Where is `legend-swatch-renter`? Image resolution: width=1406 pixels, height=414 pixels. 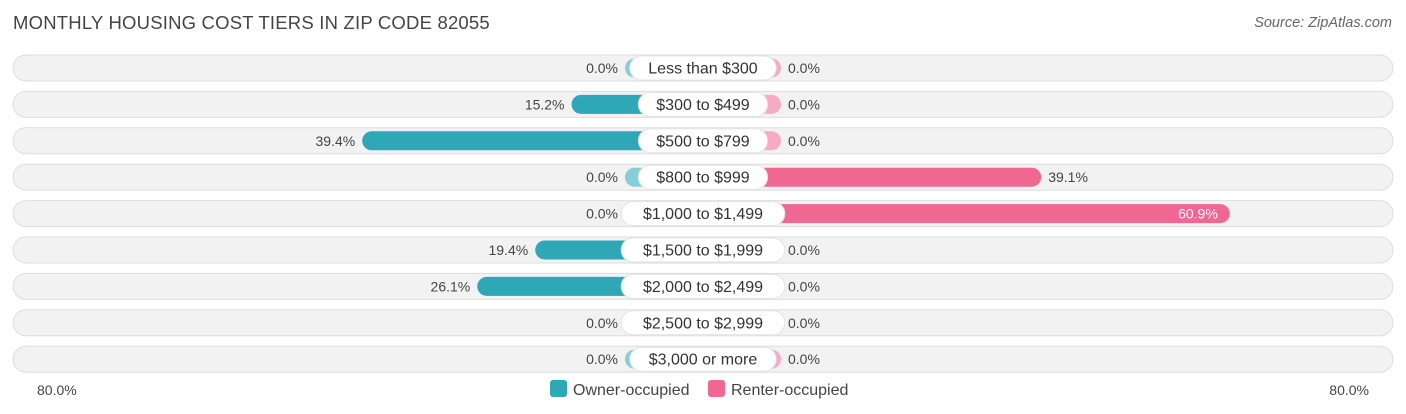
legend-swatch-renter is located at coordinates (716, 388).